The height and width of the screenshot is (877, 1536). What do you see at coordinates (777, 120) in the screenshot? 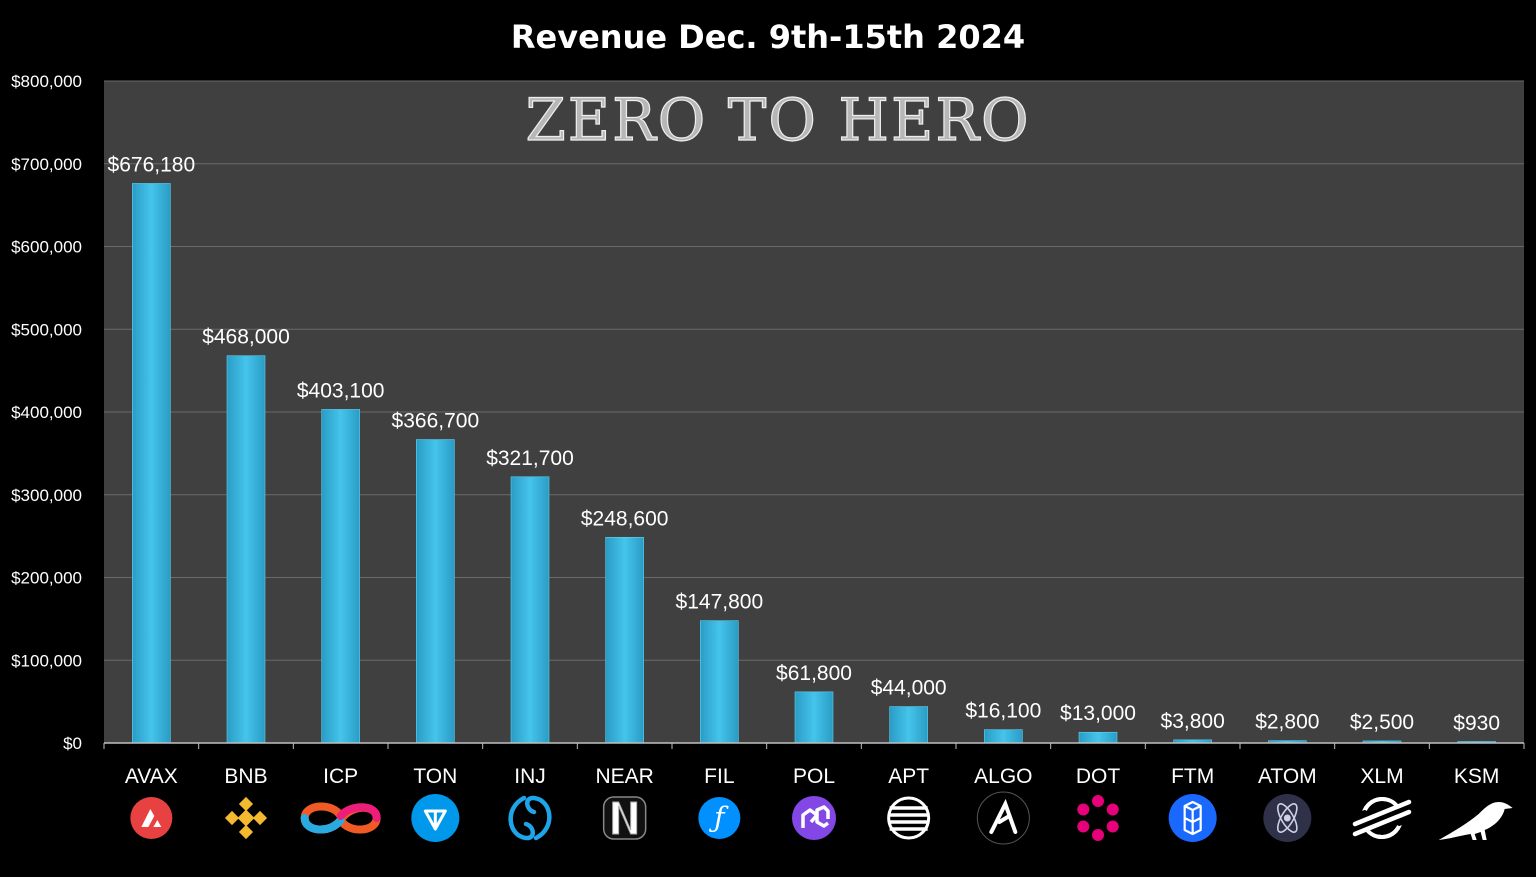
I see `watermark-text: ZERO TO HERO` at bounding box center [777, 120].